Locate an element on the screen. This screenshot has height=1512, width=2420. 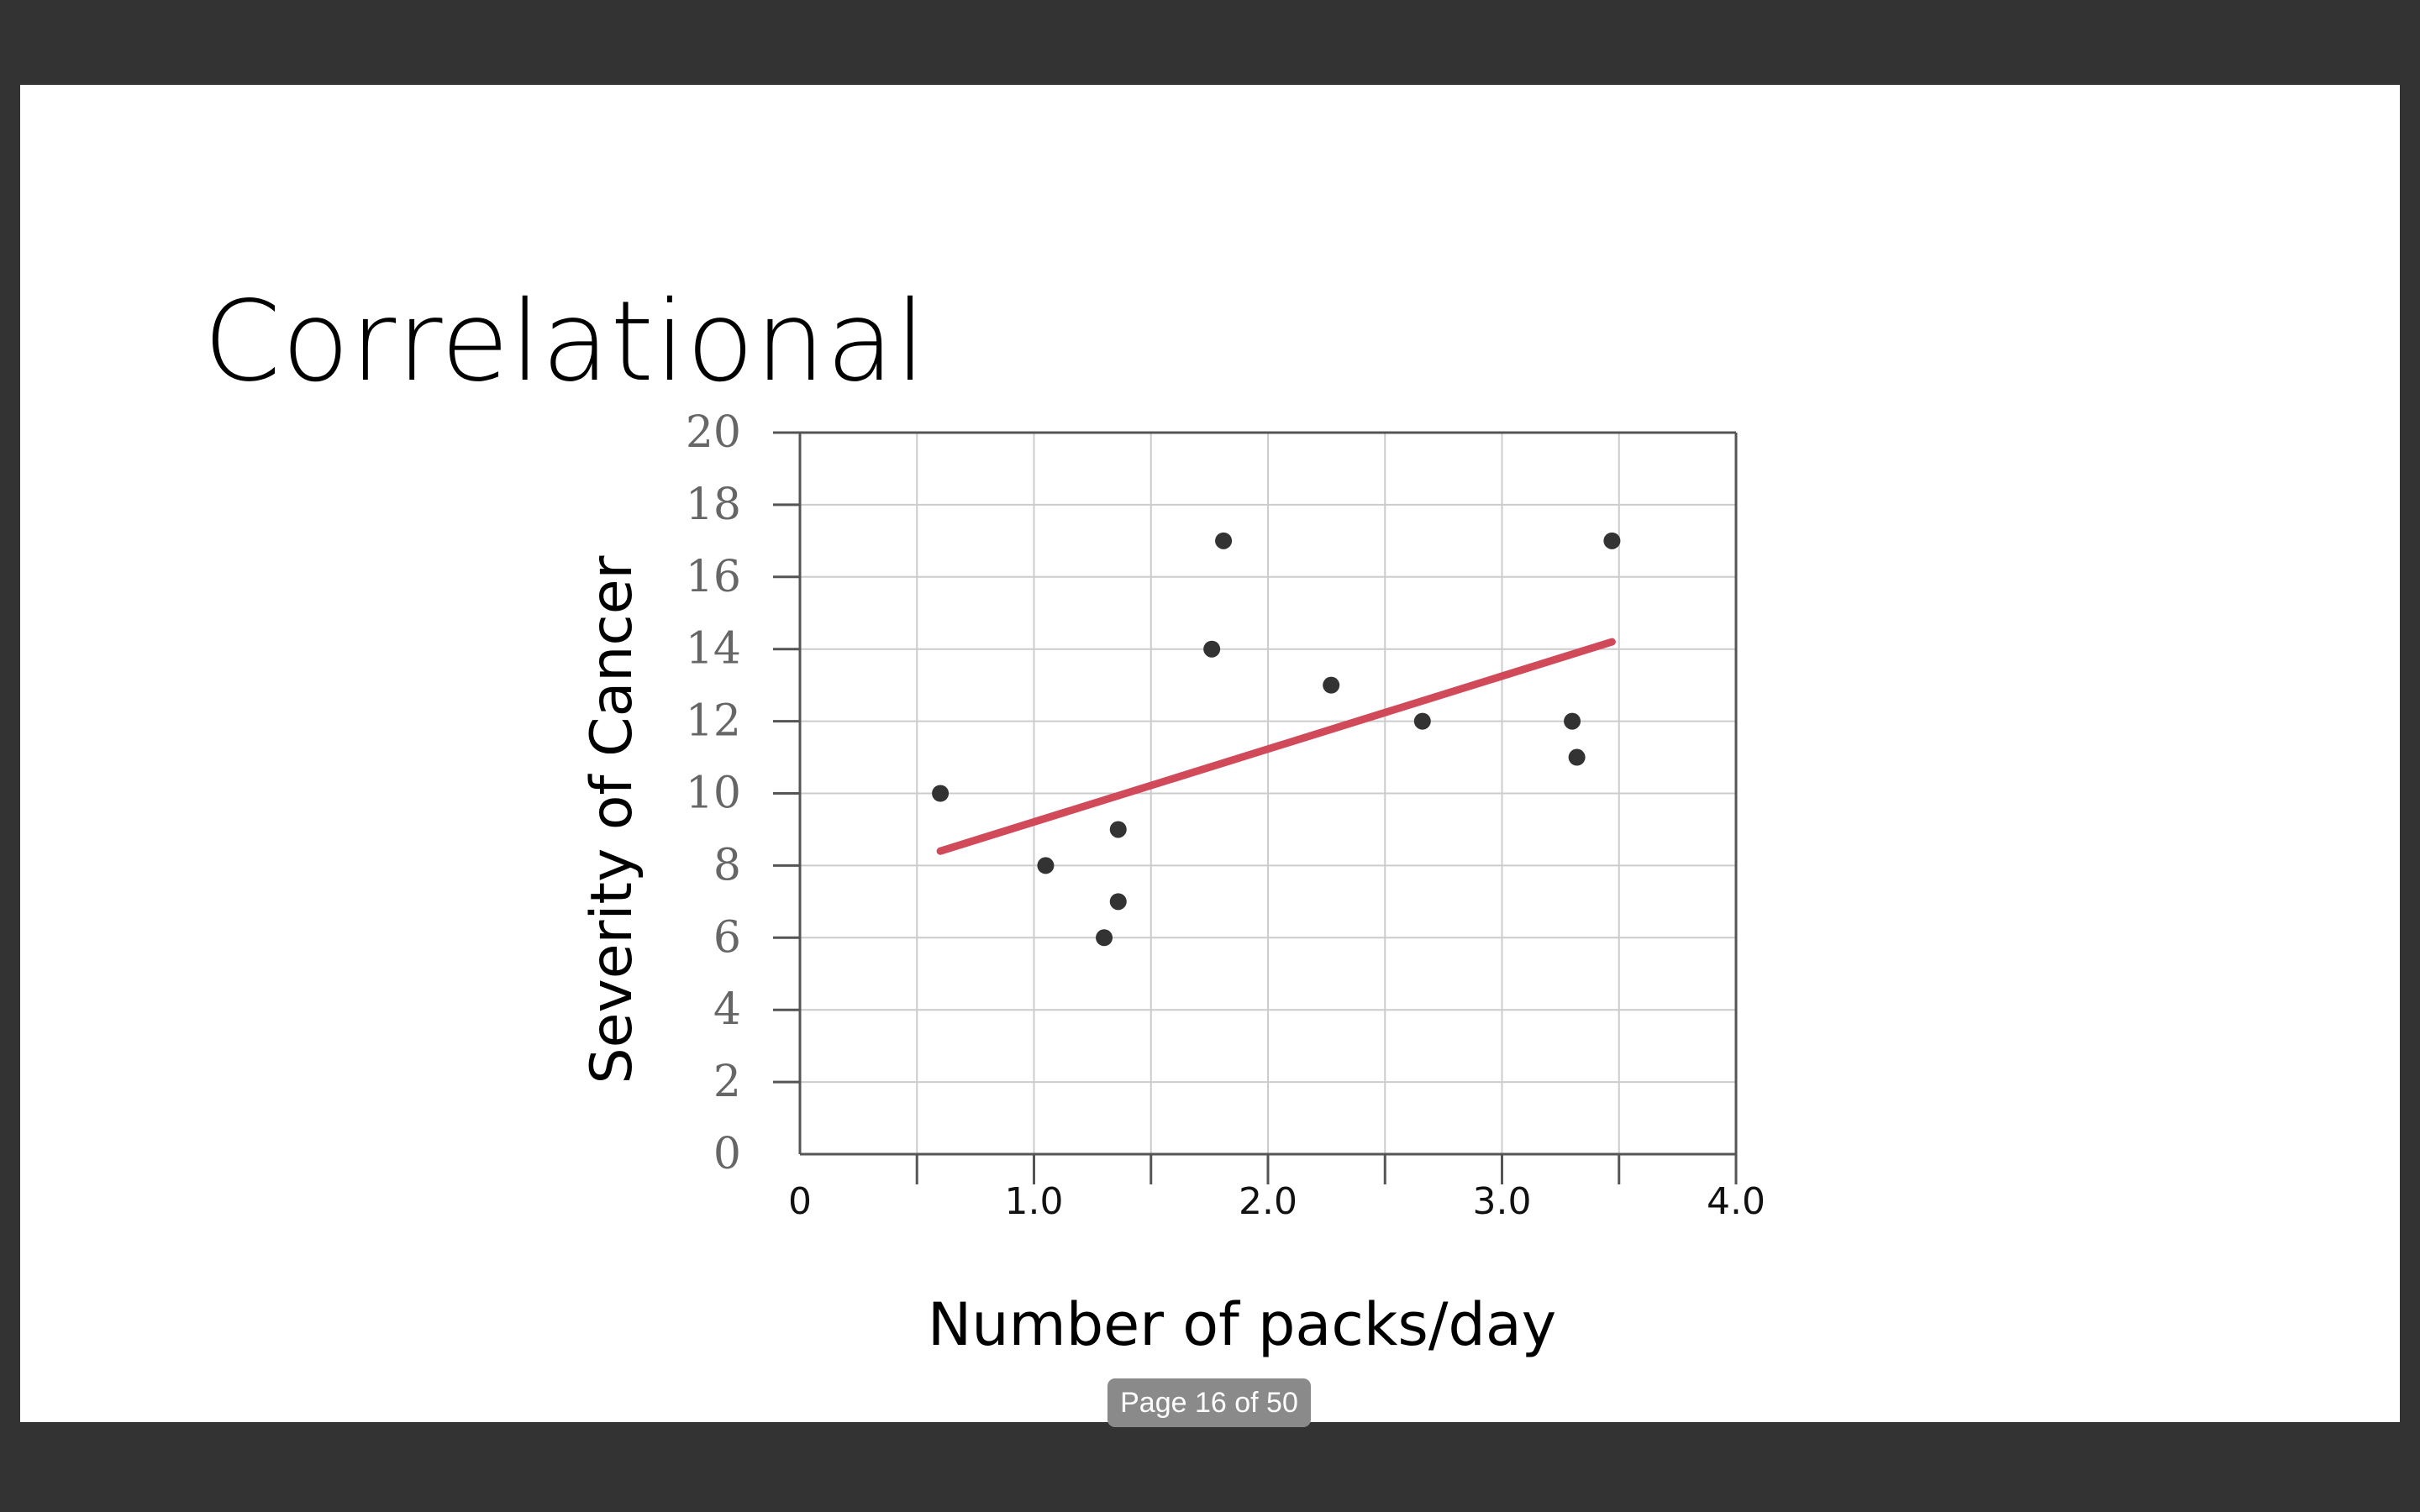
y-tick-label: 14 is located at coordinates (713, 649).